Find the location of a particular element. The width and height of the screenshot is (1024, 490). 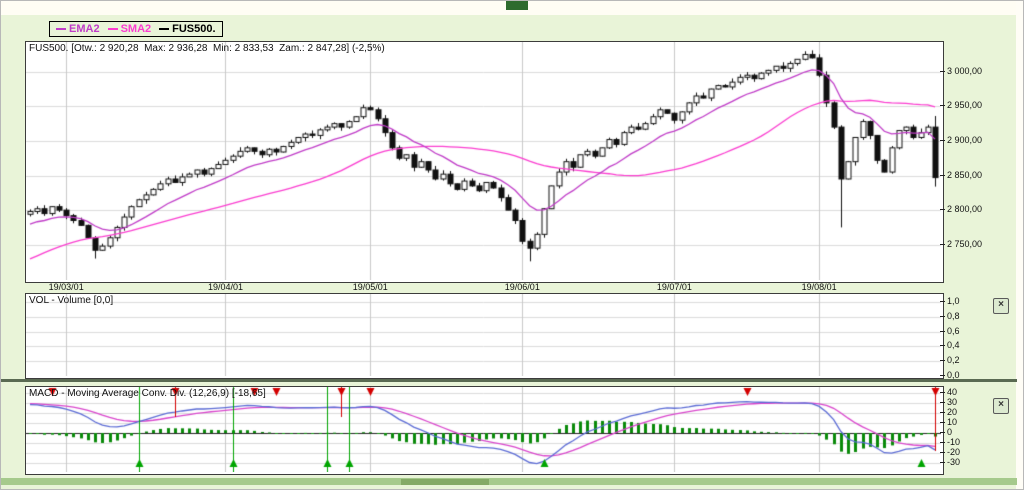

date-label: 19/05/01 is located at coordinates (370, 287).